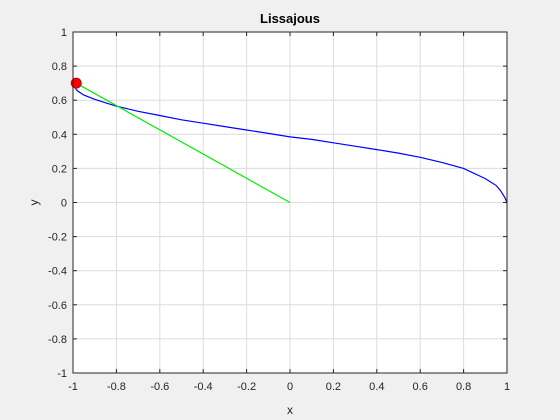 The image size is (560, 420). What do you see at coordinates (62, 374) in the screenshot?
I see `y-tick-label: -1` at bounding box center [62, 374].